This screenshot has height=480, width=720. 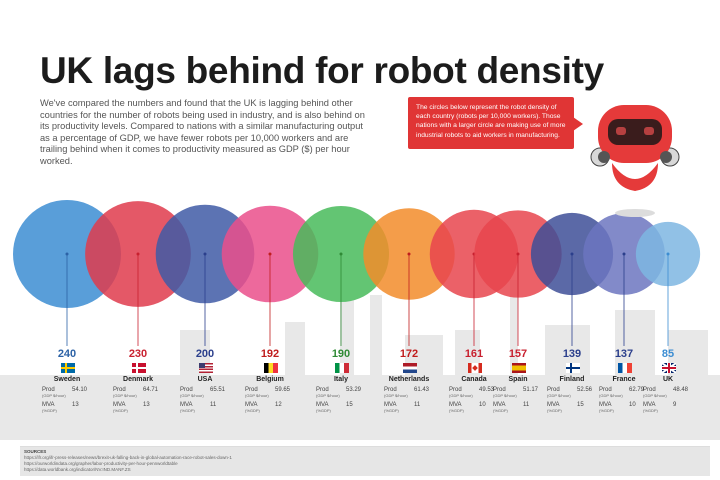 I want to click on country-name: Sweden, so click(x=67, y=379).